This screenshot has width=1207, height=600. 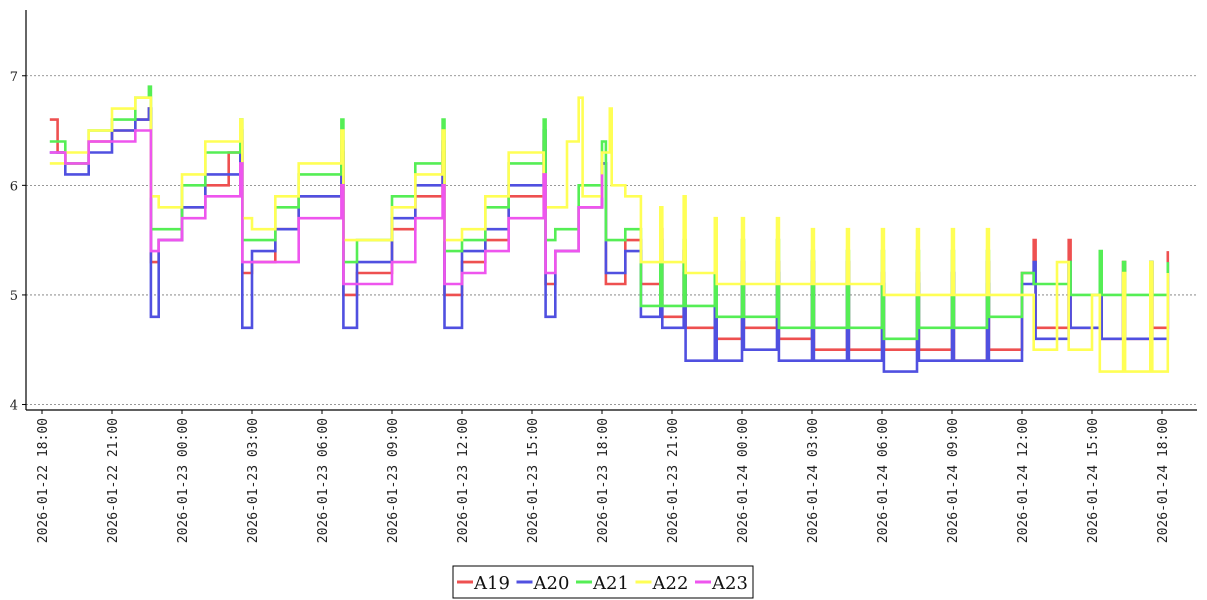 What do you see at coordinates (326, 207) in the screenshot?
I see `series-line-a23` at bounding box center [326, 207].